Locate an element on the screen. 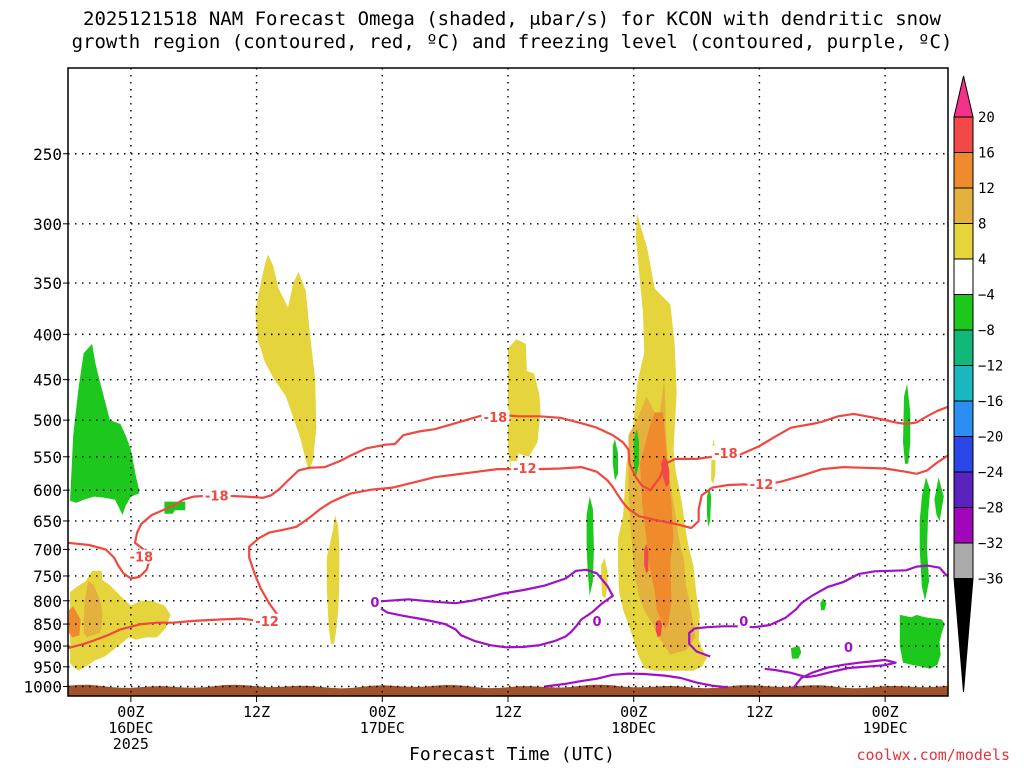 Image resolution: width=1024 pixels, height=768 pixels. y-tick-label-600: 600 is located at coordinates (47, 490).